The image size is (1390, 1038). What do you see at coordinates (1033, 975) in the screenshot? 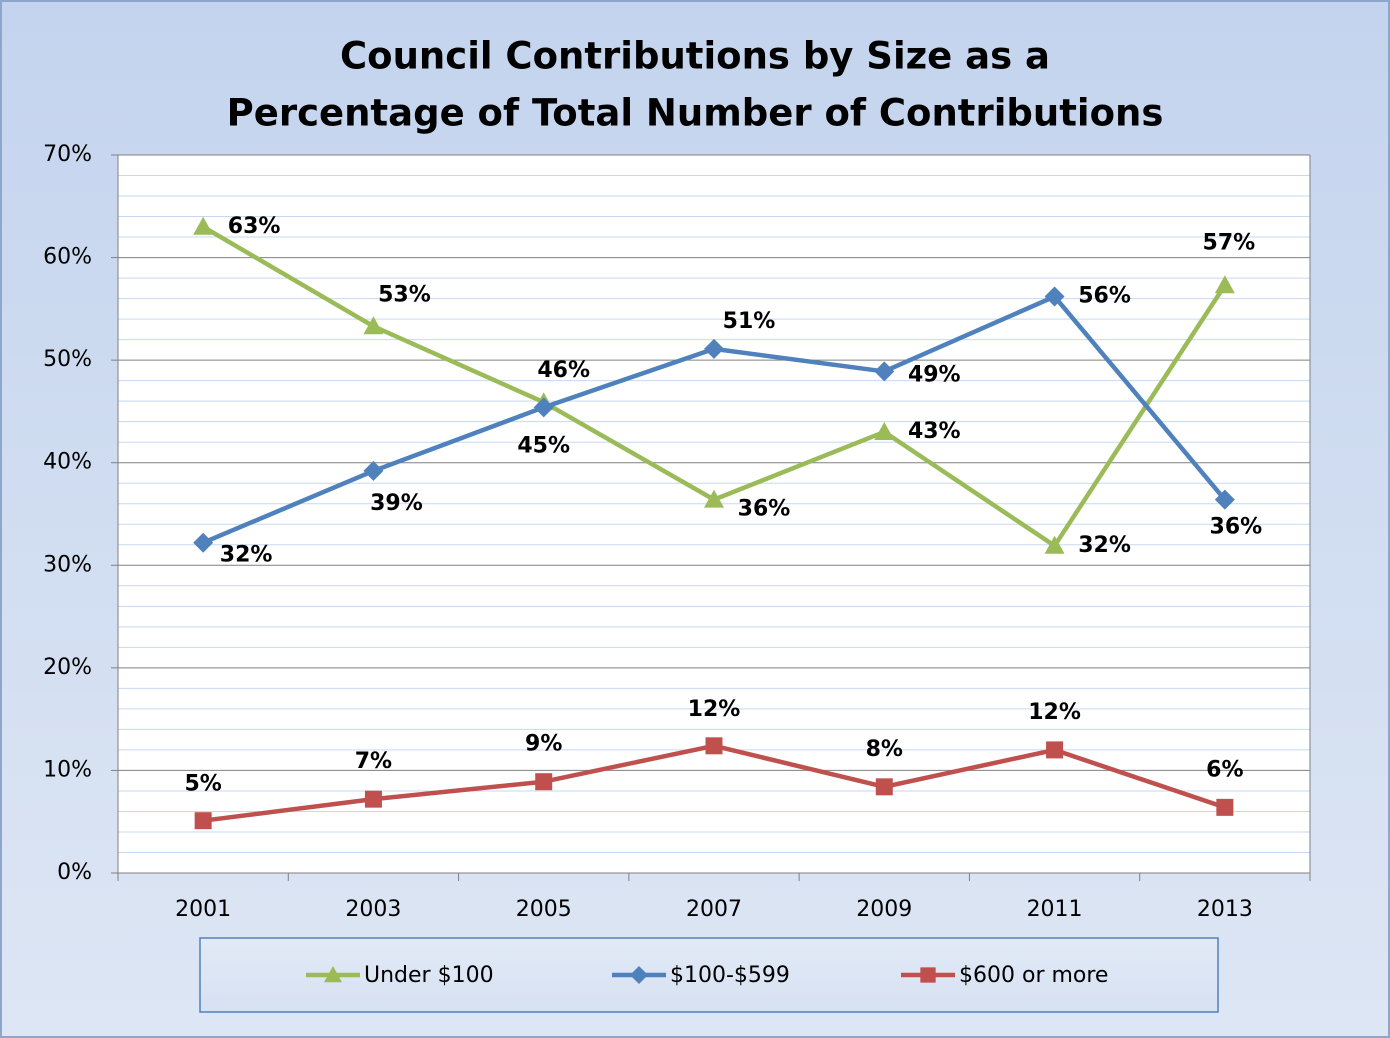
I see `legend-label: $600 or more` at bounding box center [1033, 975].